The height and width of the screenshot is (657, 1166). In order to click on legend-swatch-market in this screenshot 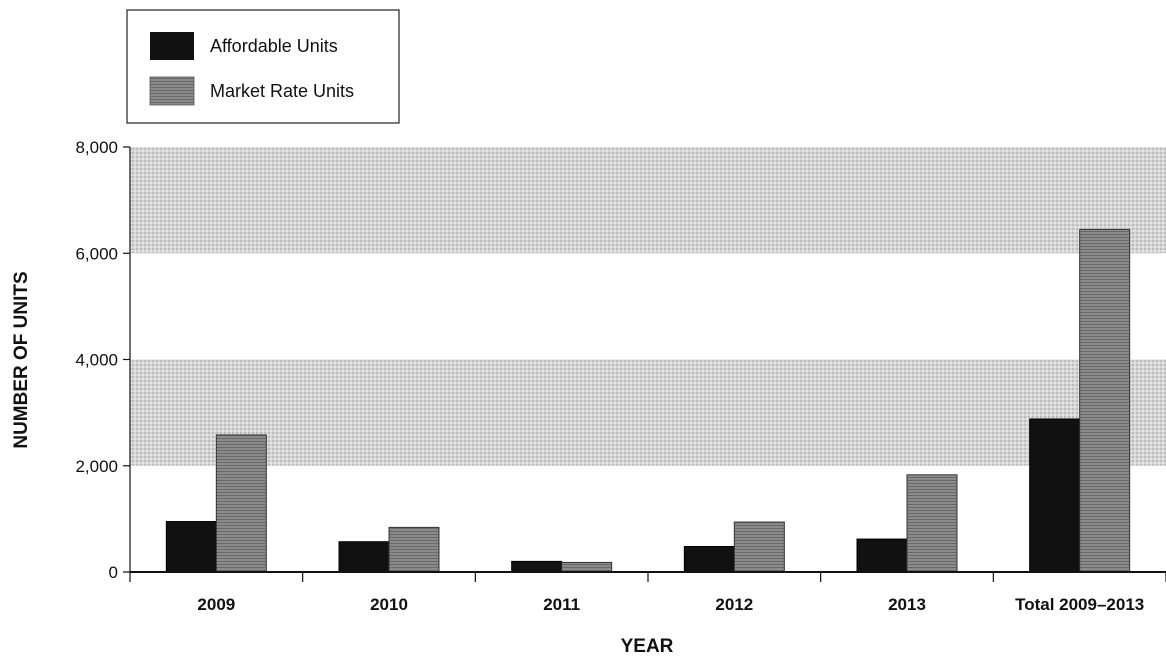, I will do `click(172, 91)`.